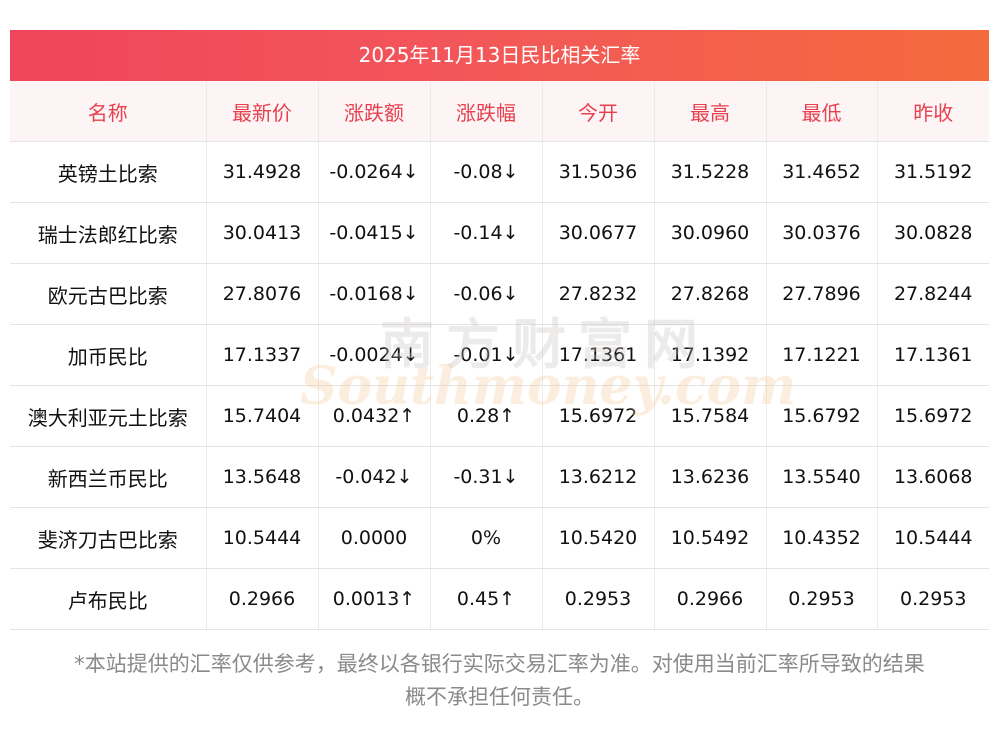 Image resolution: width=1000 pixels, height=733 pixels. I want to click on cell-name: 斐济刀古巴比索, so click(108, 538).